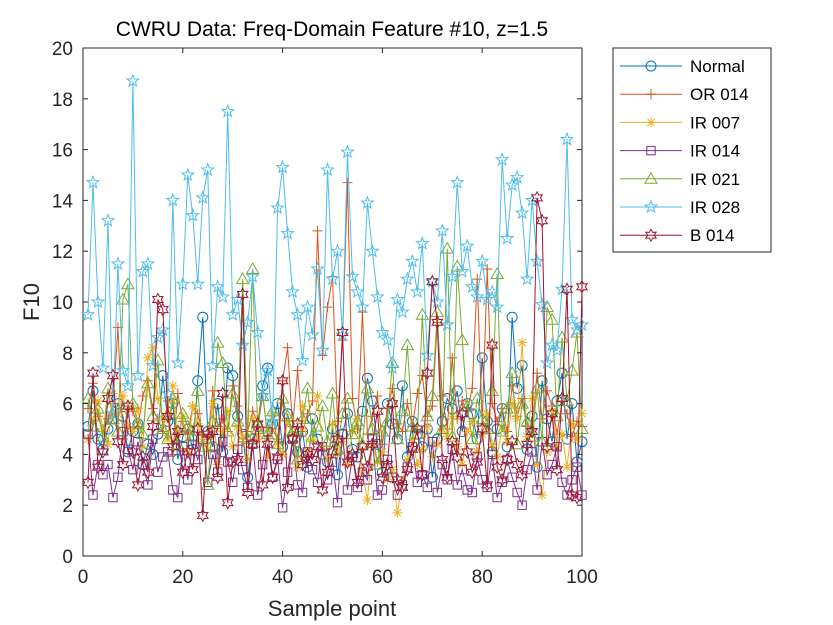  I want to click on legend-label: IR 021, so click(715, 179).